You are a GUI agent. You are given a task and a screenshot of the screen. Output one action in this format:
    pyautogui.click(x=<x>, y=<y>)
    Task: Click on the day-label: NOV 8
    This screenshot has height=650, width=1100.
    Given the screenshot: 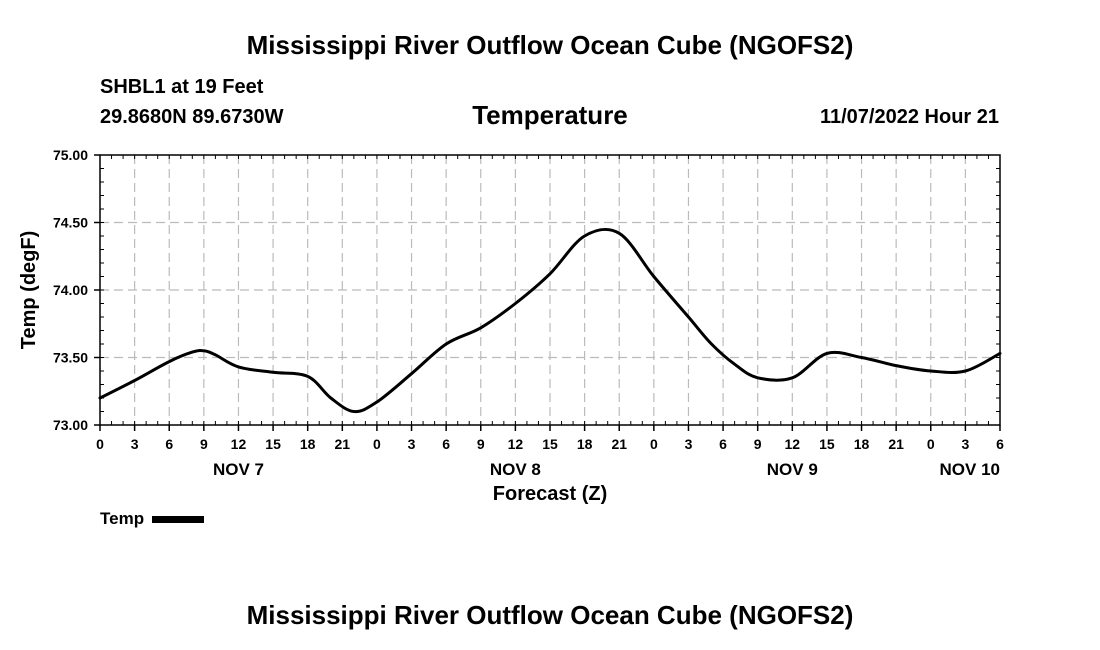 What is the action you would take?
    pyautogui.click(x=515, y=469)
    